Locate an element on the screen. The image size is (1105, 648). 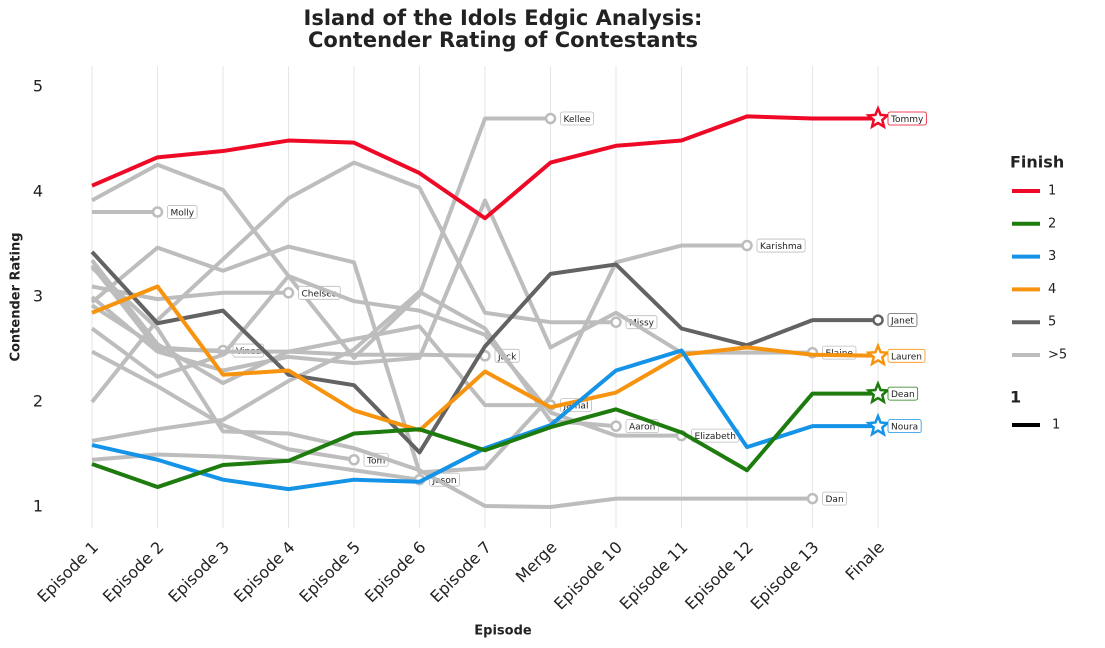
series-label: Janet is located at coordinates (902, 322).